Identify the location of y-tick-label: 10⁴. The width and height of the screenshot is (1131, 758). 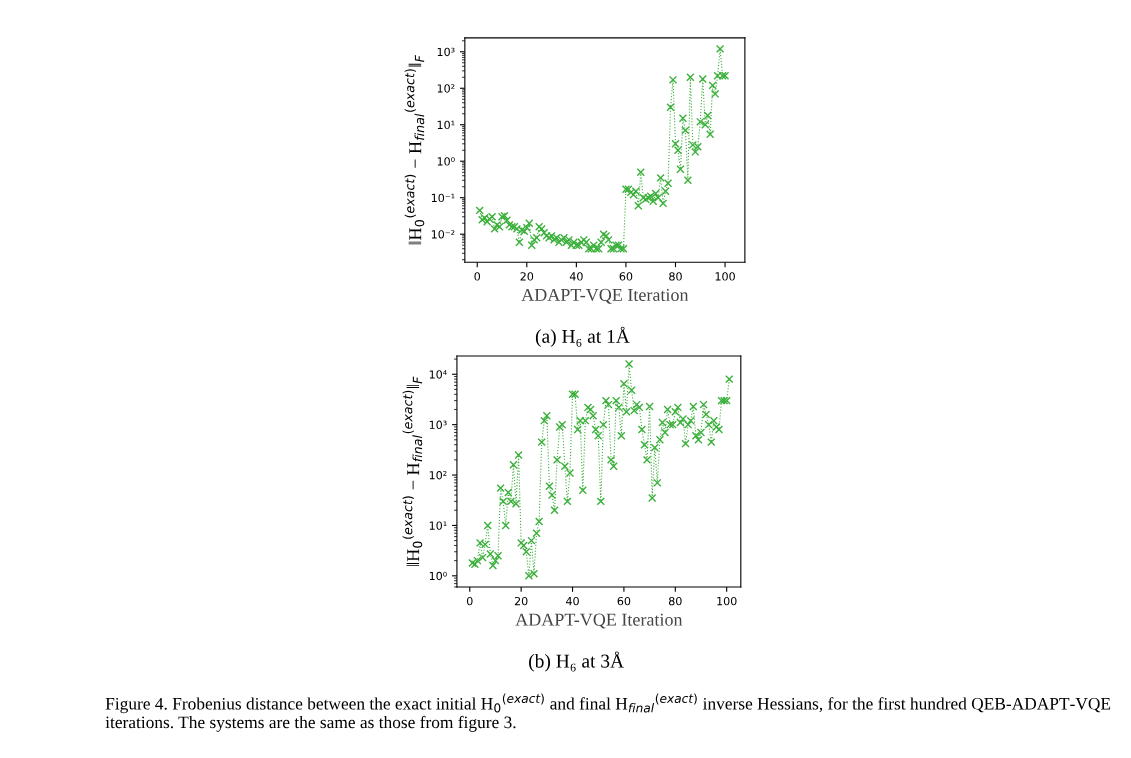
(438, 374).